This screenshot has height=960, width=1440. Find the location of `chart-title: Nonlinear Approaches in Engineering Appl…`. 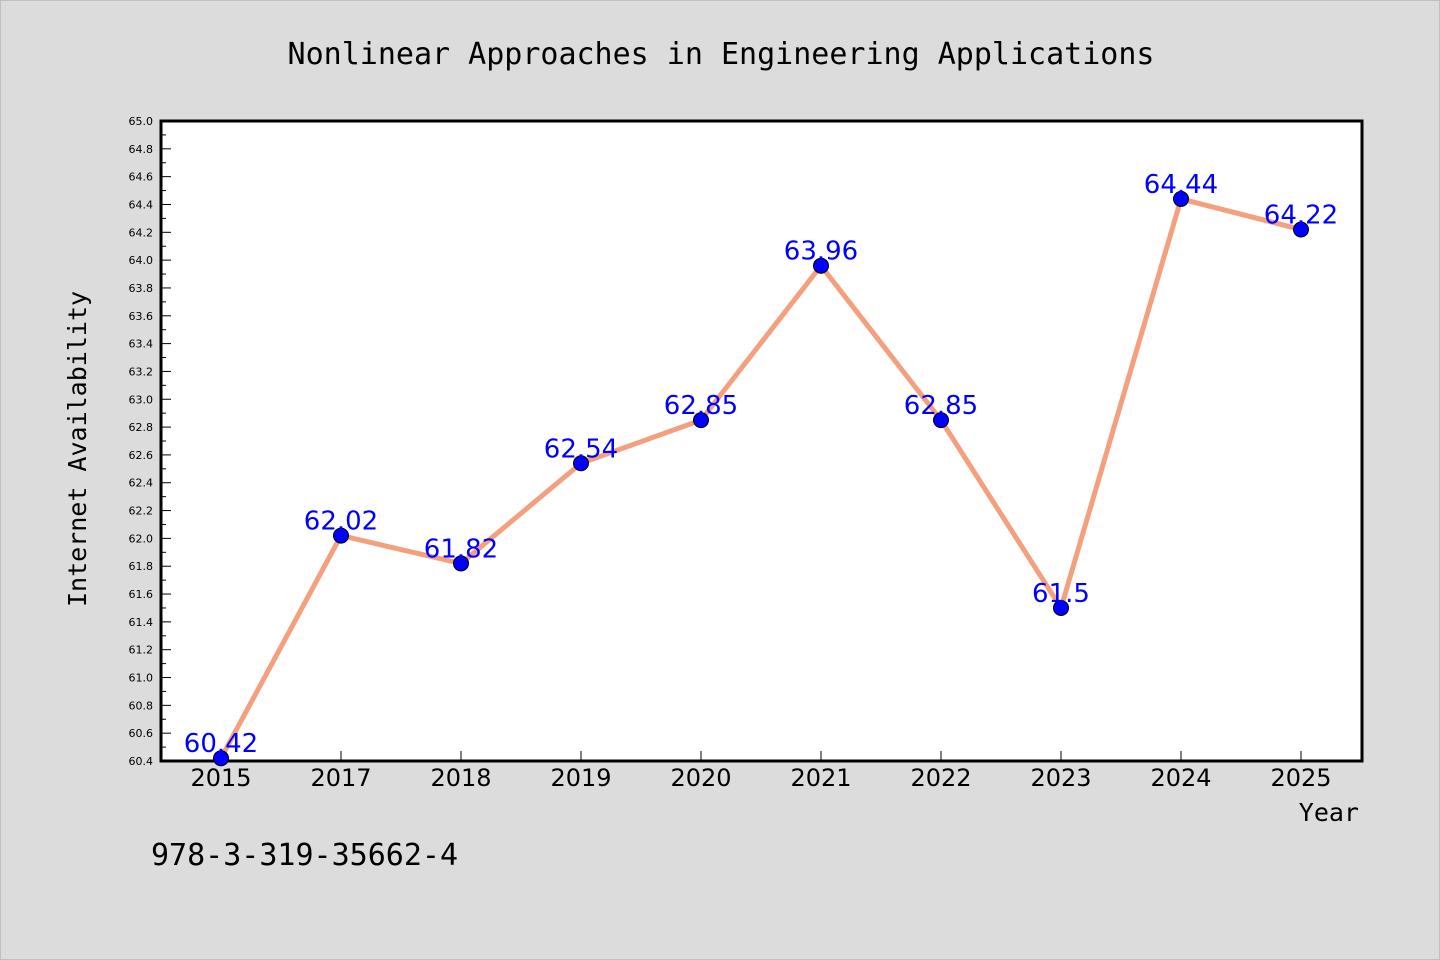

chart-title: Nonlinear Approaches in Engineering Appl… is located at coordinates (721, 54).